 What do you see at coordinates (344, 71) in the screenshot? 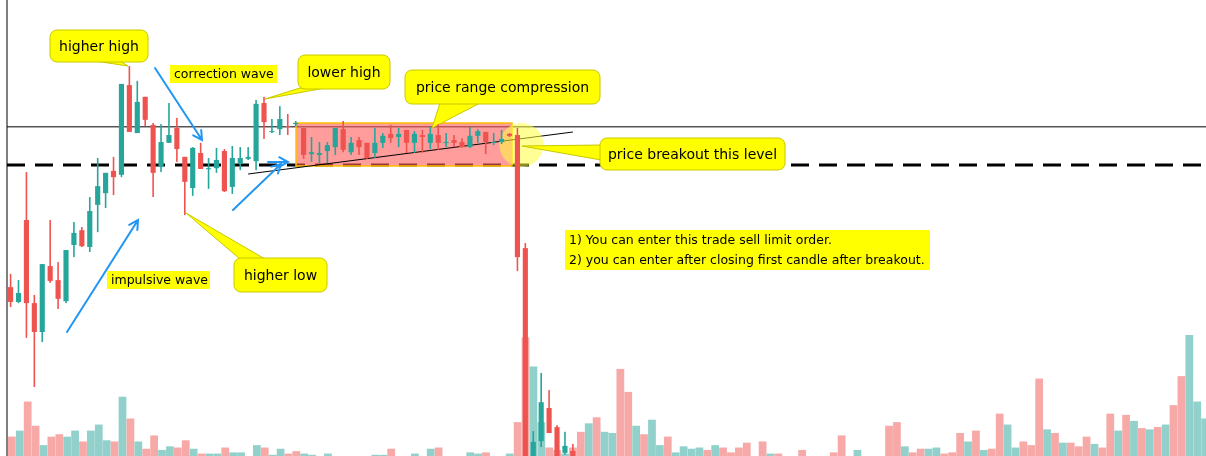
I see `annotation: lower high` at bounding box center [344, 71].